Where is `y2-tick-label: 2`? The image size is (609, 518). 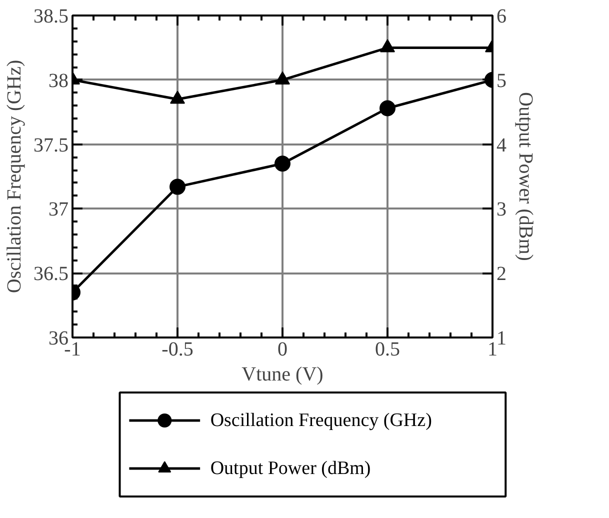
y2-tick-label: 2 is located at coordinates (501, 274).